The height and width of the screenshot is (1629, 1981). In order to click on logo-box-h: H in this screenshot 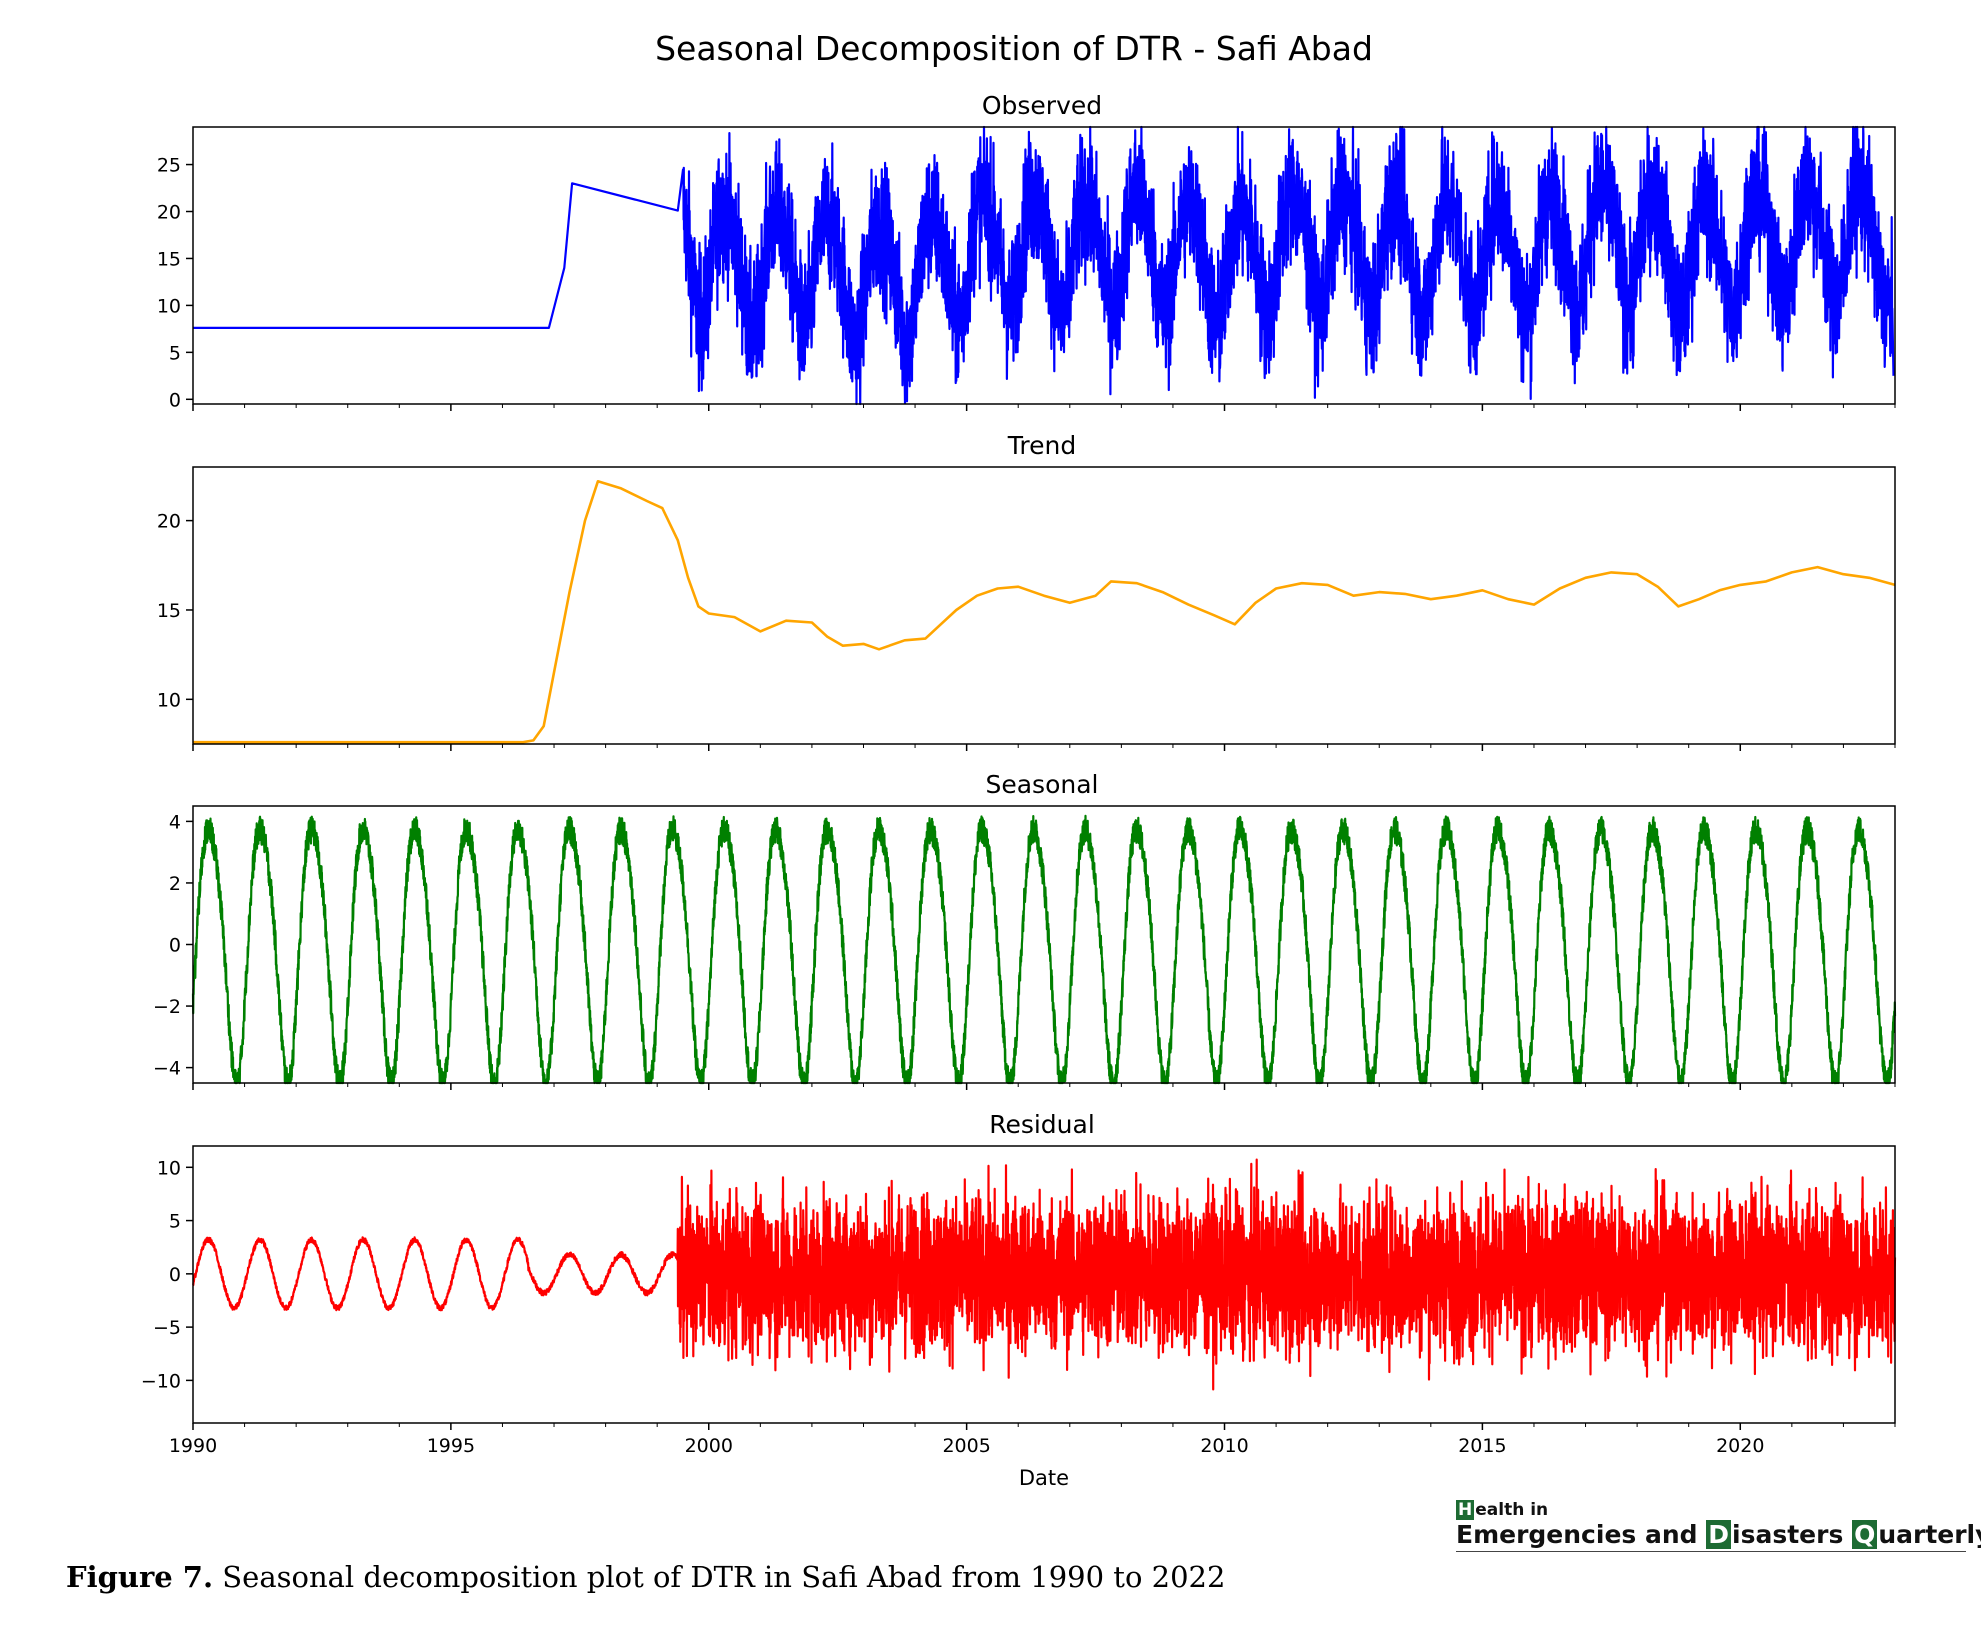, I will do `click(1465, 1510)`.